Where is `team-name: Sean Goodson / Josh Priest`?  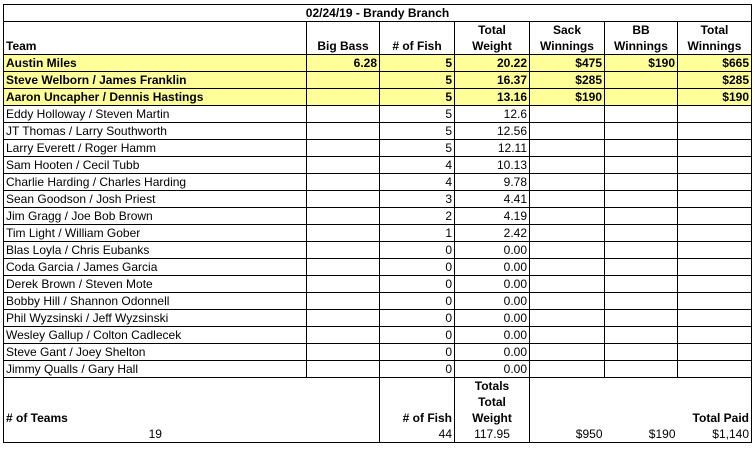 team-name: Sean Goodson / Josh Priest is located at coordinates (155, 199).